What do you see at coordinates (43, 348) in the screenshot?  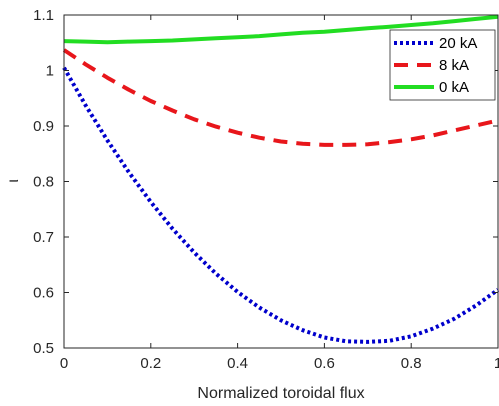 I see `y-tick-label: 0.5` at bounding box center [43, 348].